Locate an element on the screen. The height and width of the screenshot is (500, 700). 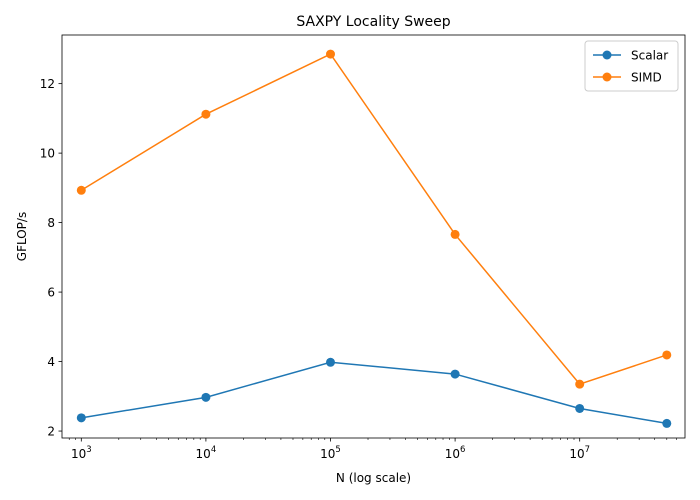
x-tick-label: 10⁷ is located at coordinates (579, 453).